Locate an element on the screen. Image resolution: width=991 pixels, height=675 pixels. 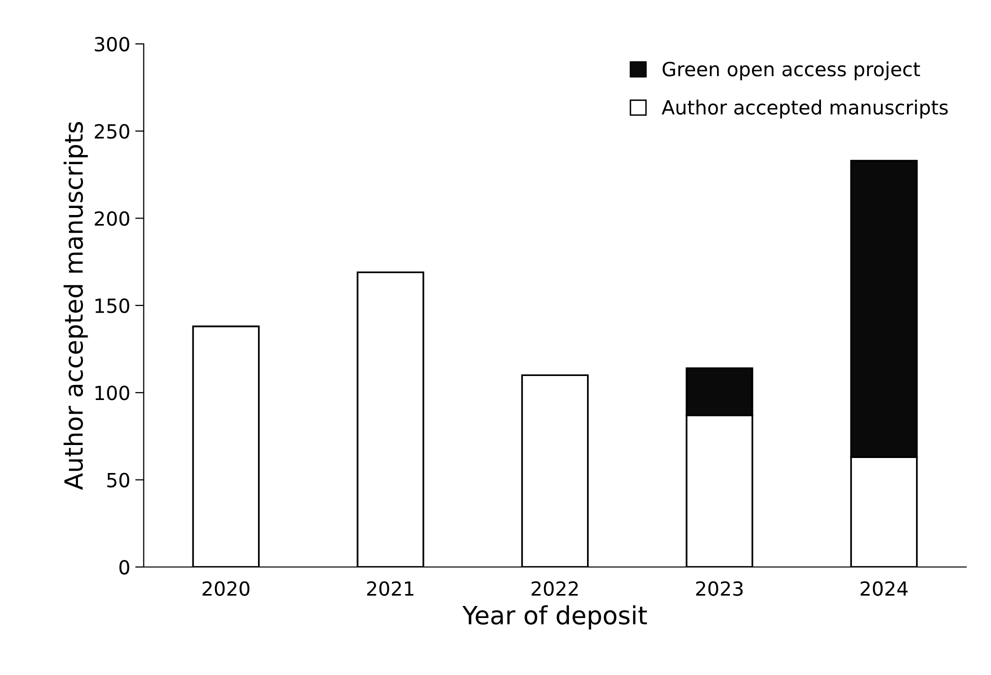
y-tick-label: 150 is located at coordinates (113, 306).